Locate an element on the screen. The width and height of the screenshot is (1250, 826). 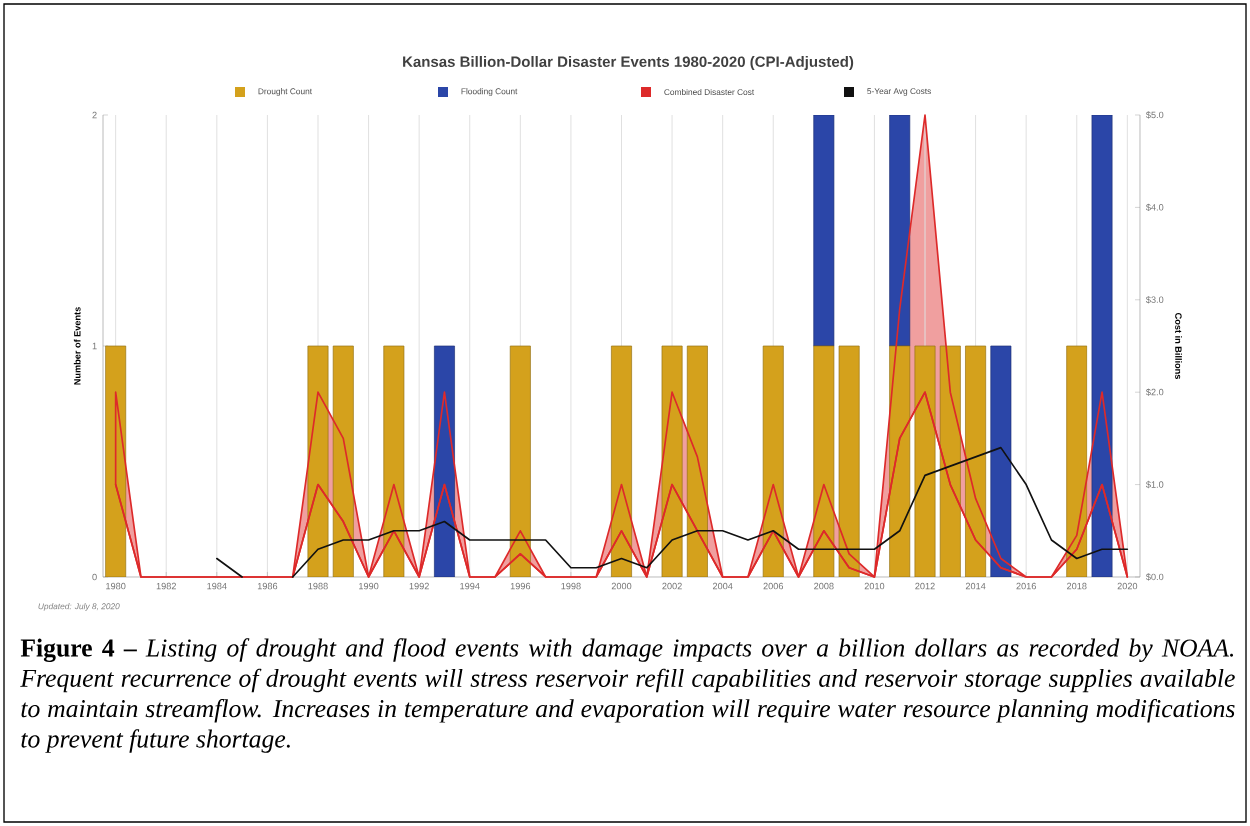
x-tick-label: 1984 is located at coordinates (217, 586).